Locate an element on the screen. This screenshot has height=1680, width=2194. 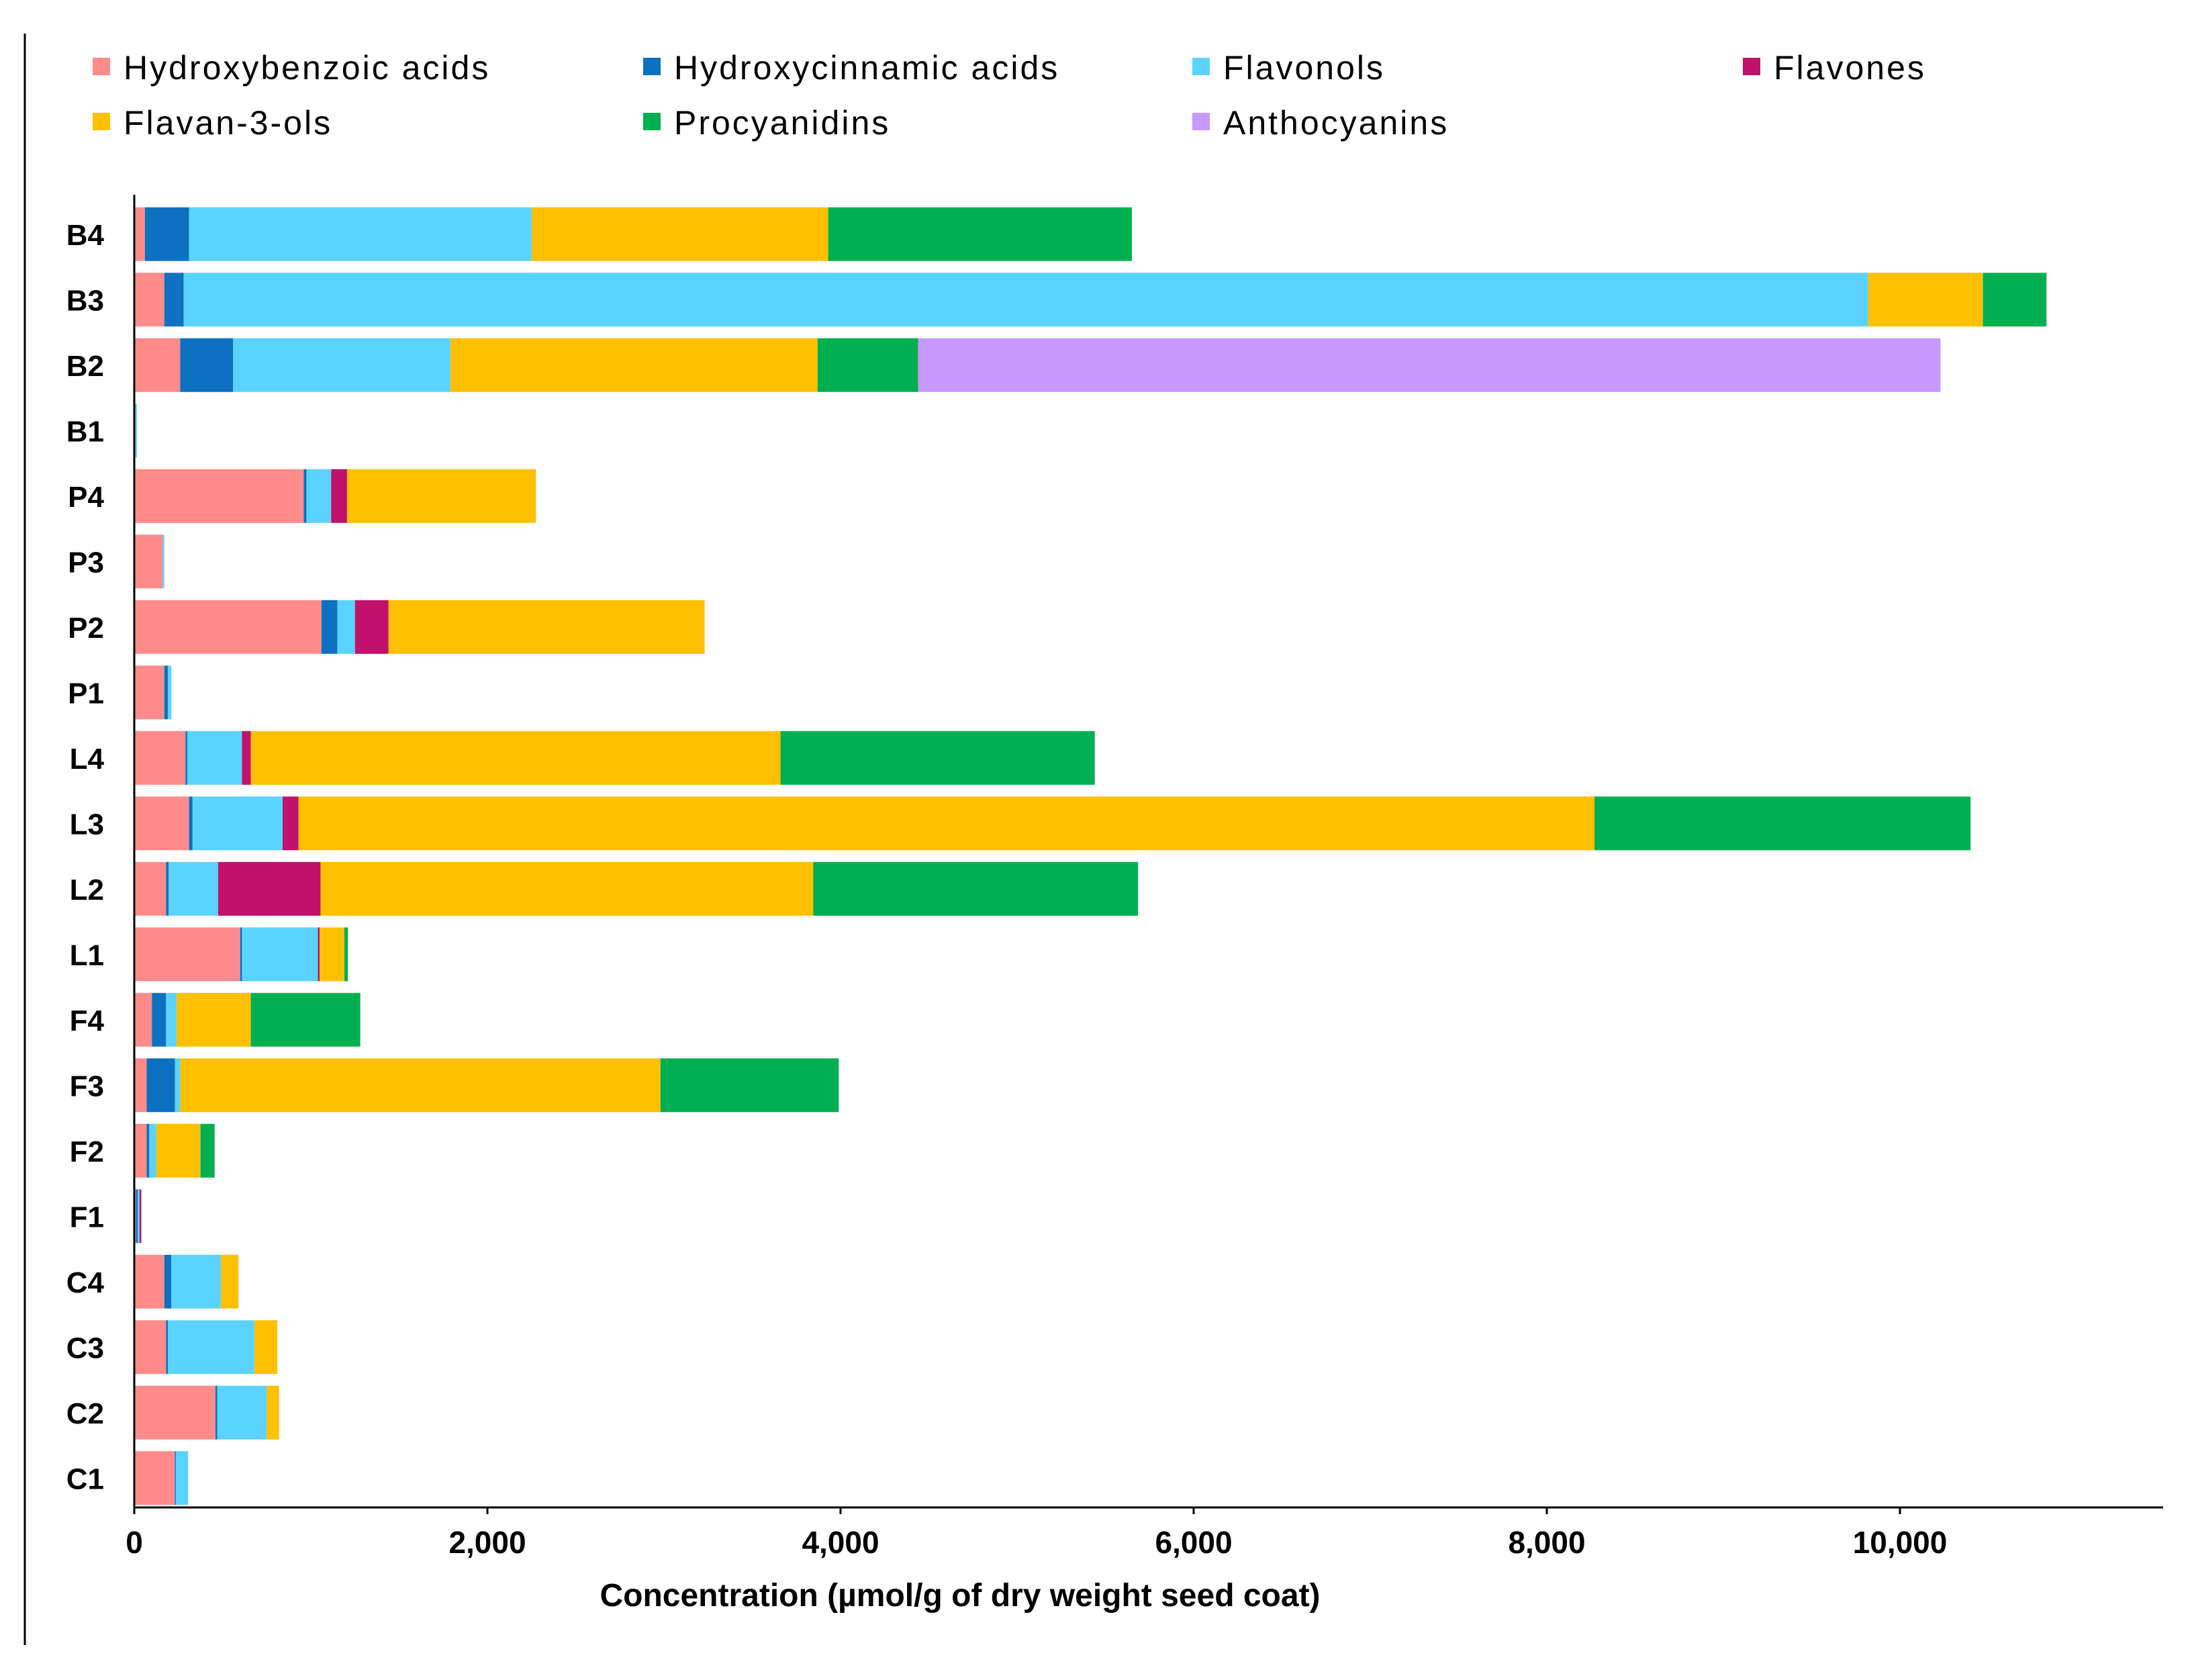
bar-f1-hydroxycinnamic-acids is located at coordinates (137, 1216).